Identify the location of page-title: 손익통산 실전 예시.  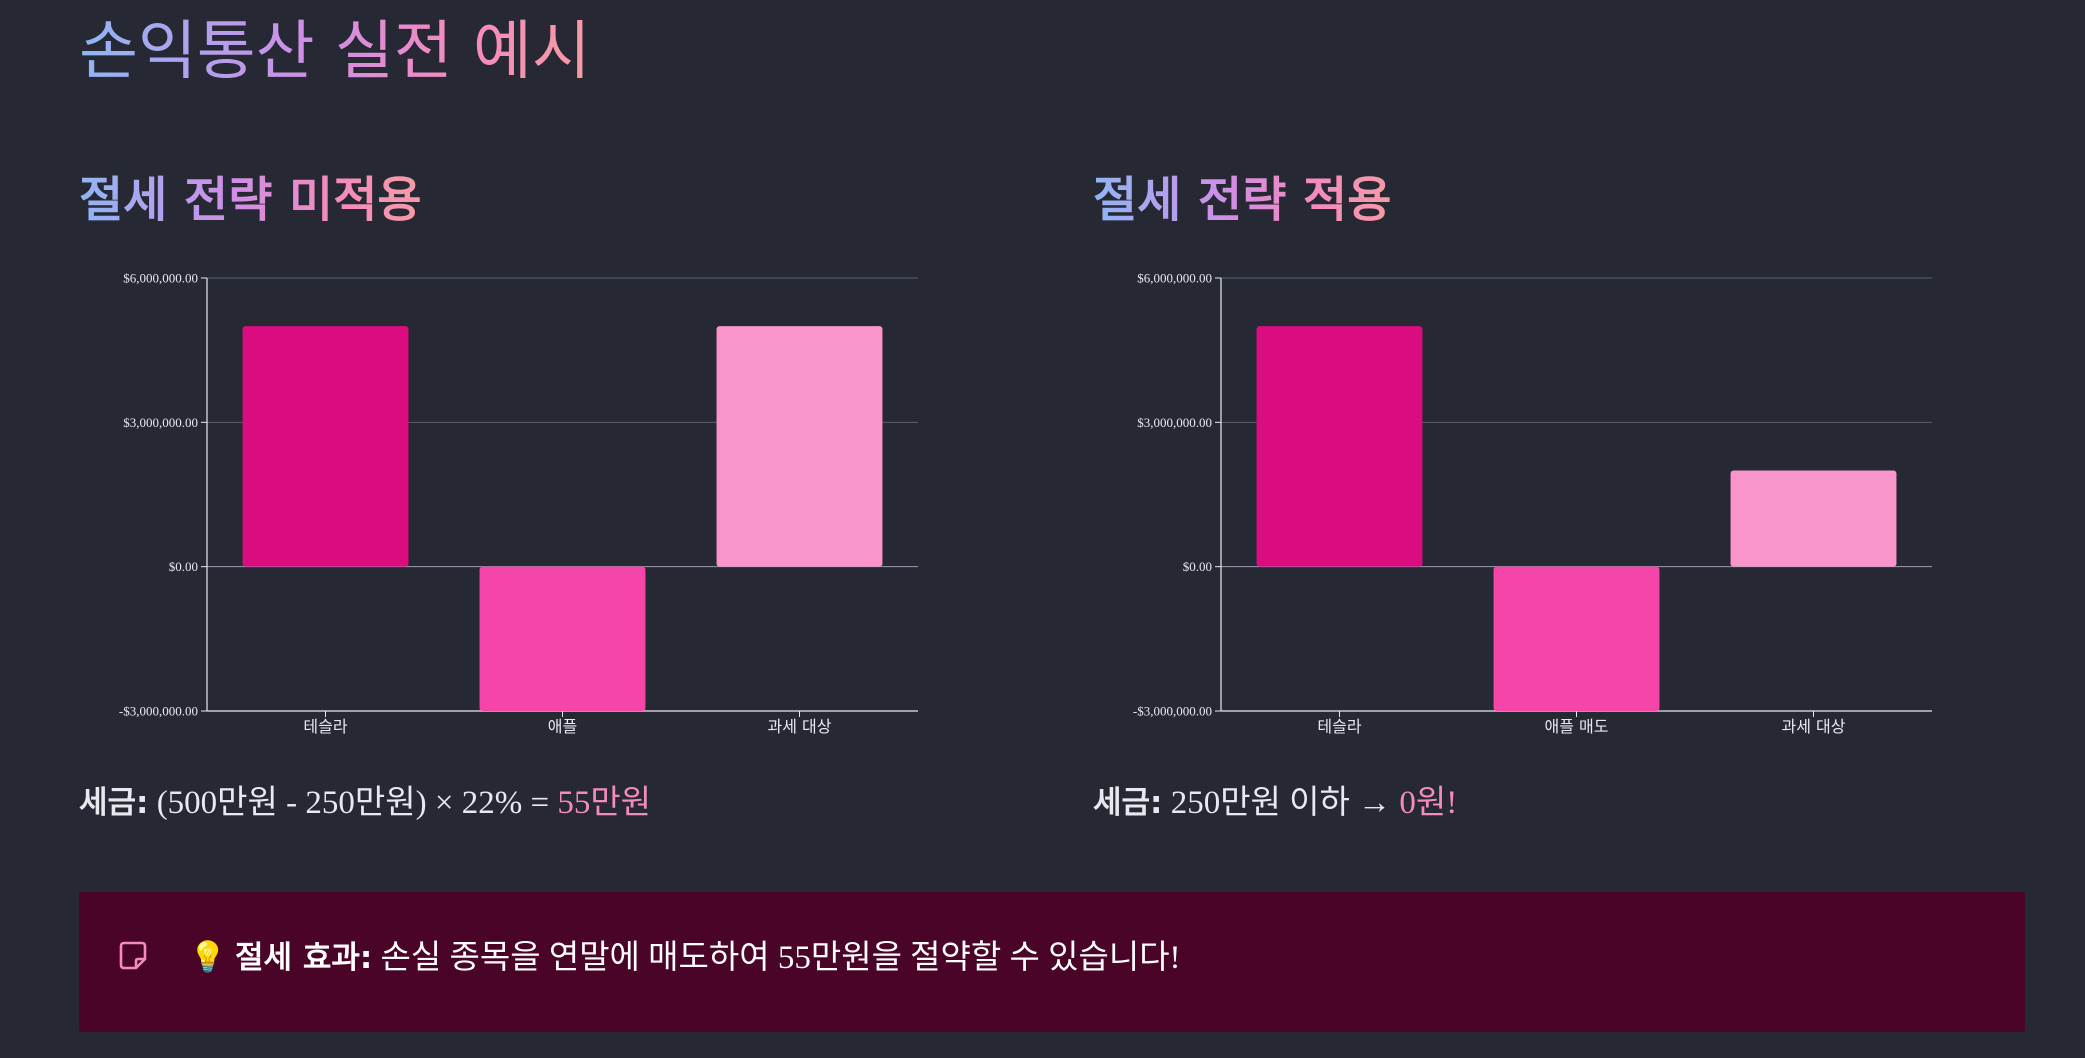
(335, 52).